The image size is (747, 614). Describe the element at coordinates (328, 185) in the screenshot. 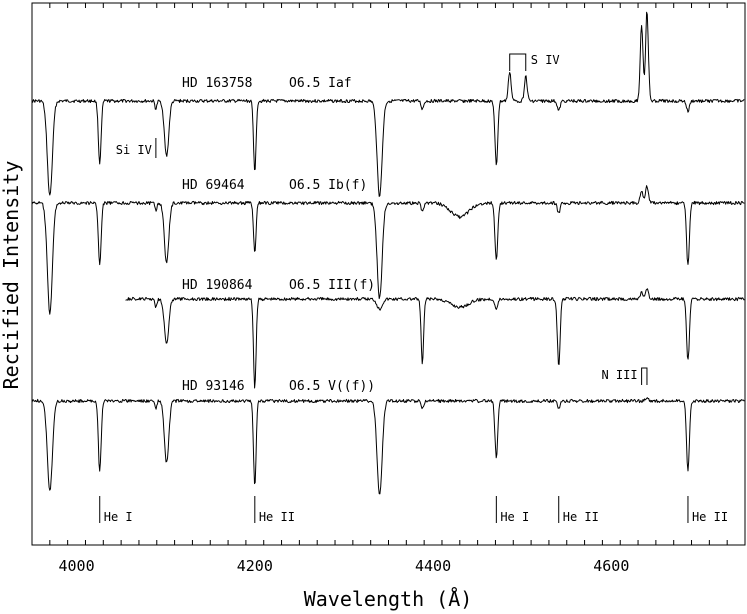

I see `spectral-type: O6.5 Ib(f)` at that location.